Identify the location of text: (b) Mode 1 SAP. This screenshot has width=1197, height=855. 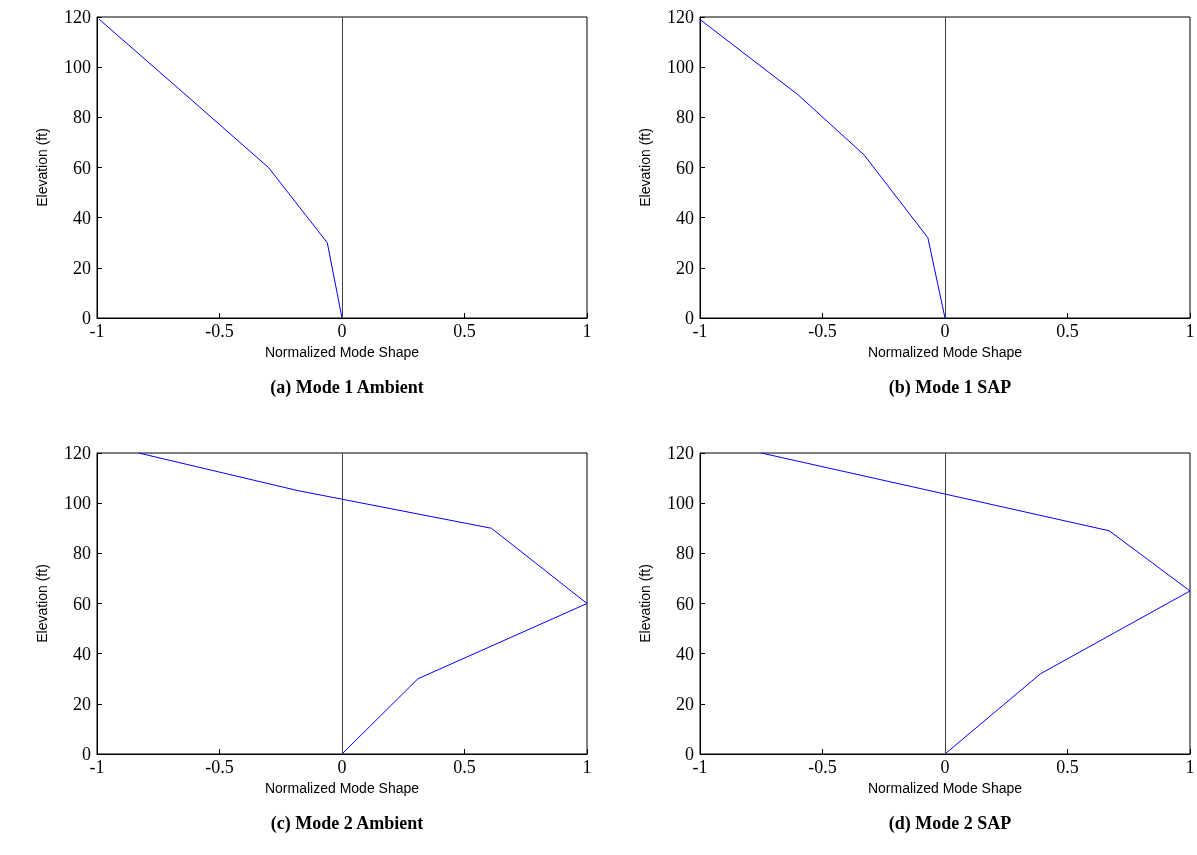
(950, 387).